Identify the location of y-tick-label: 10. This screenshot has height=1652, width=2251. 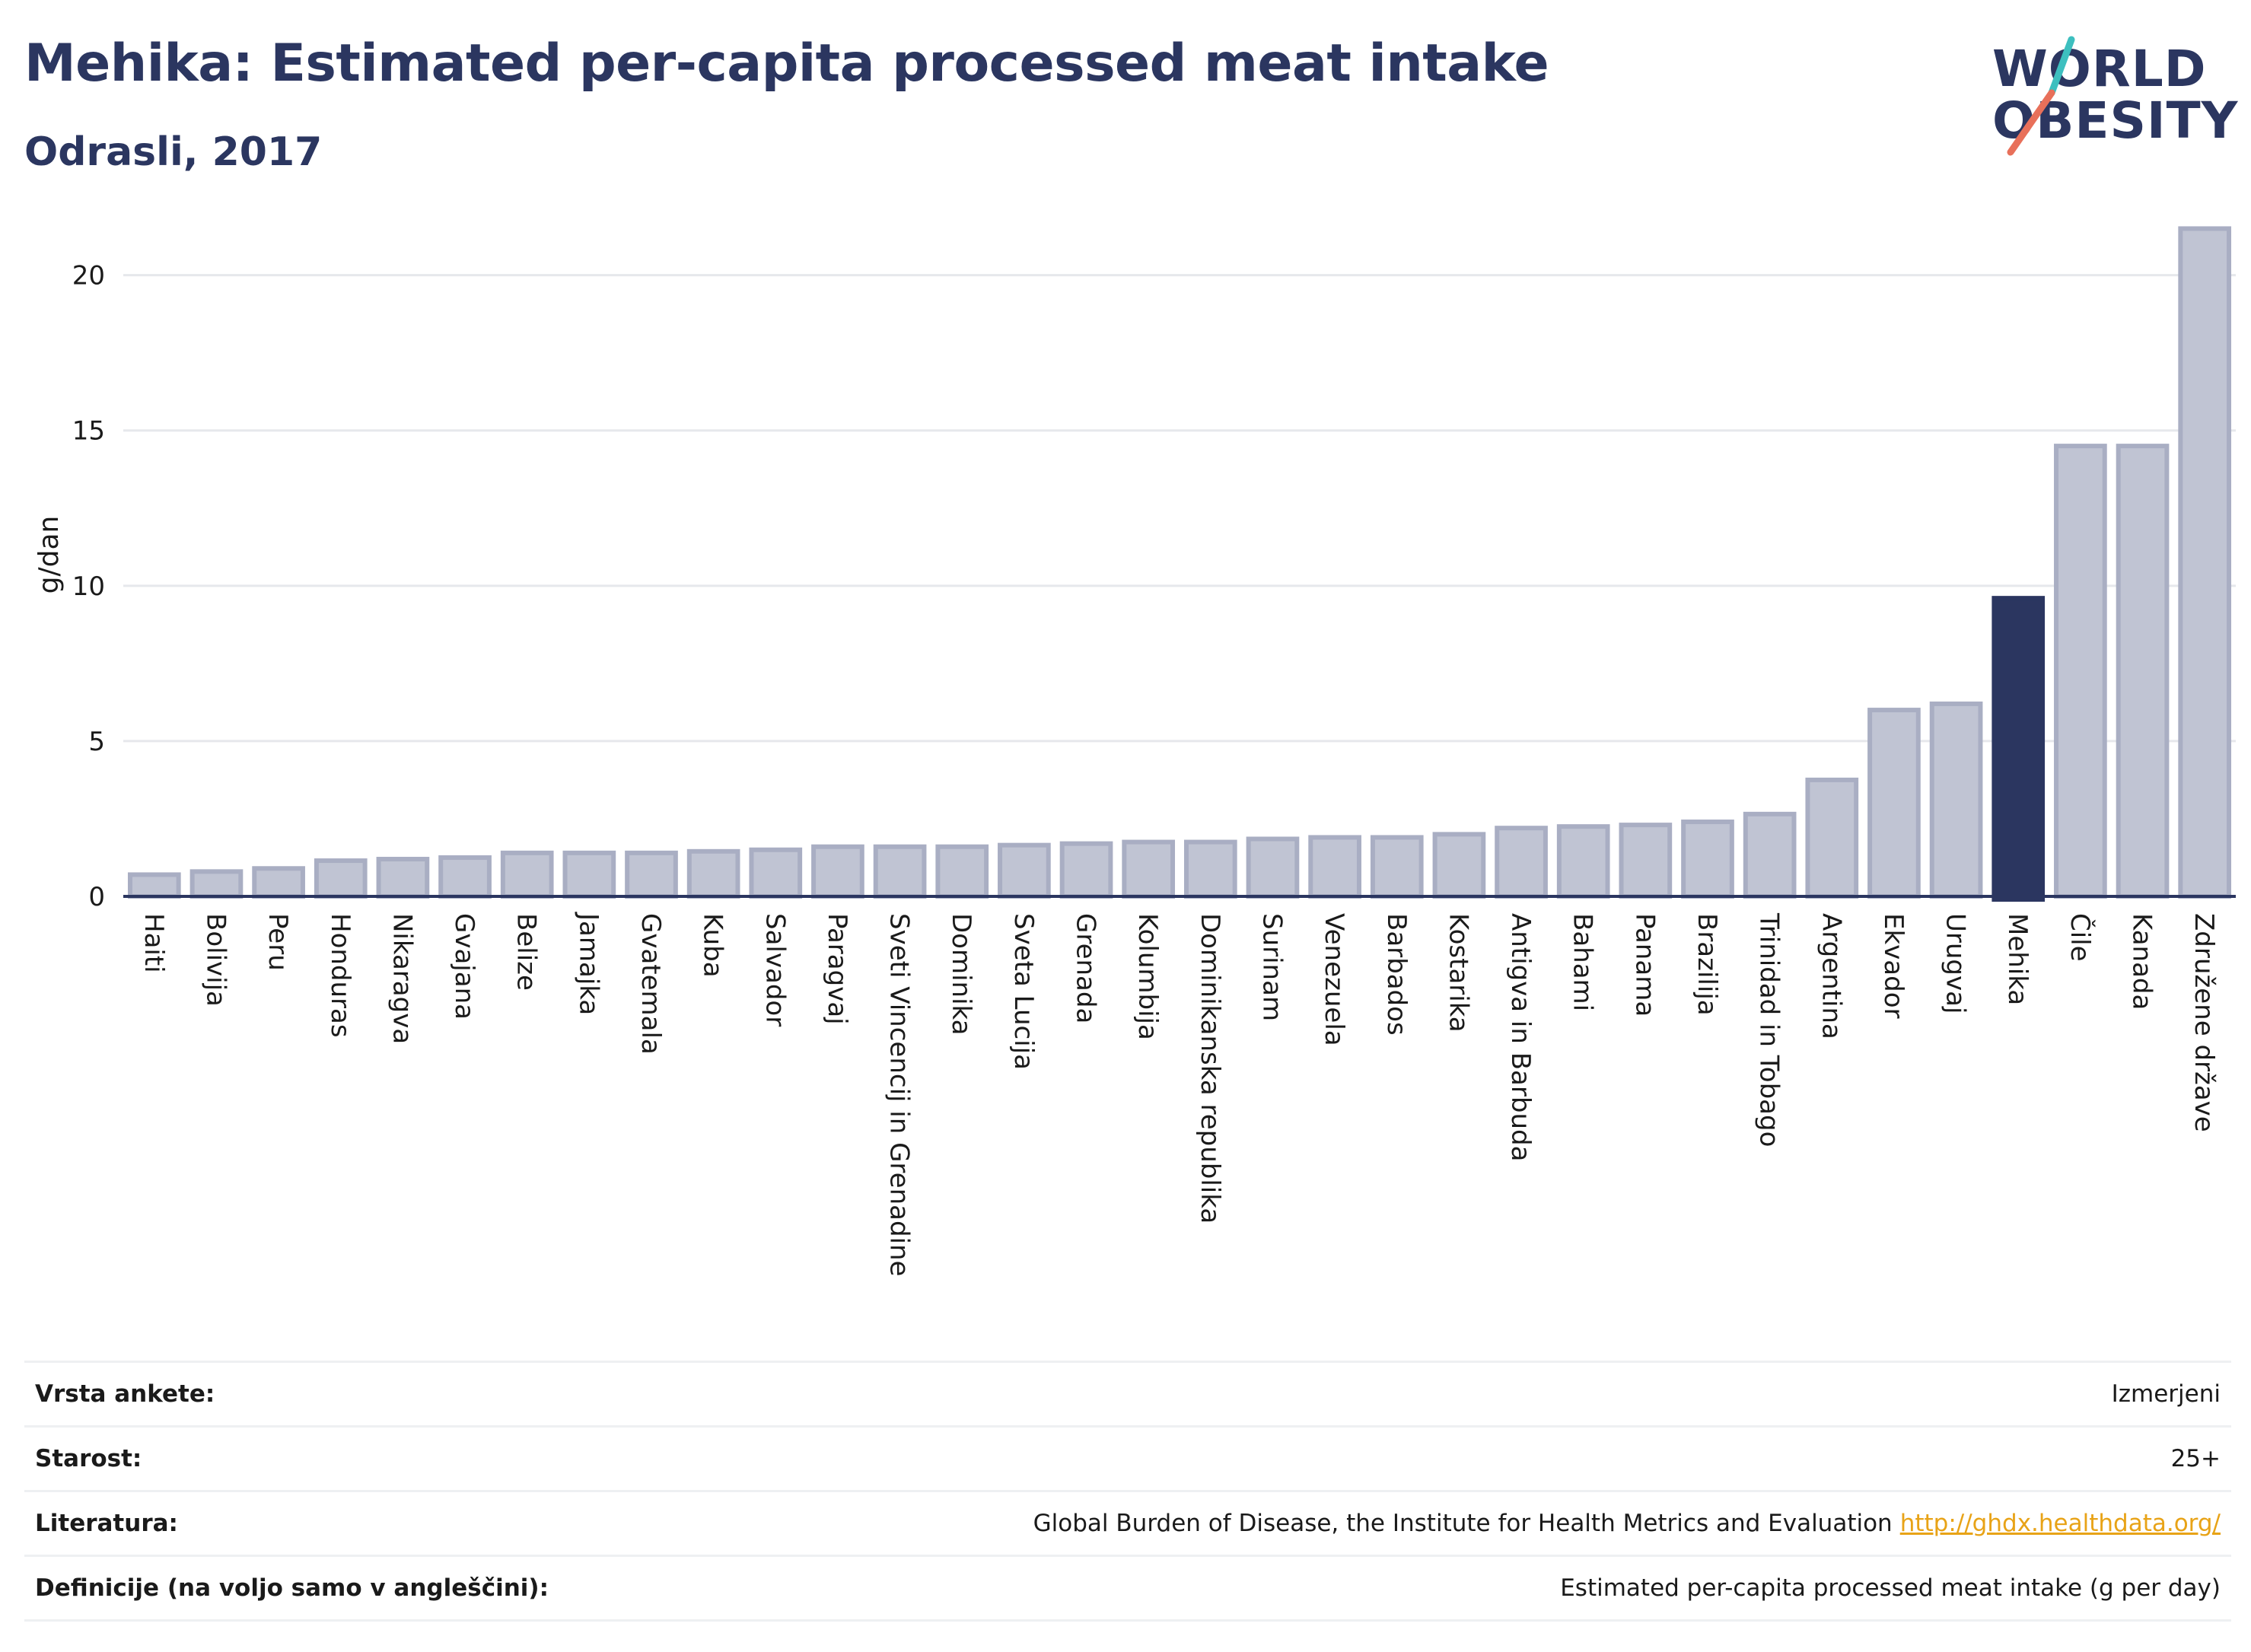
(88, 586).